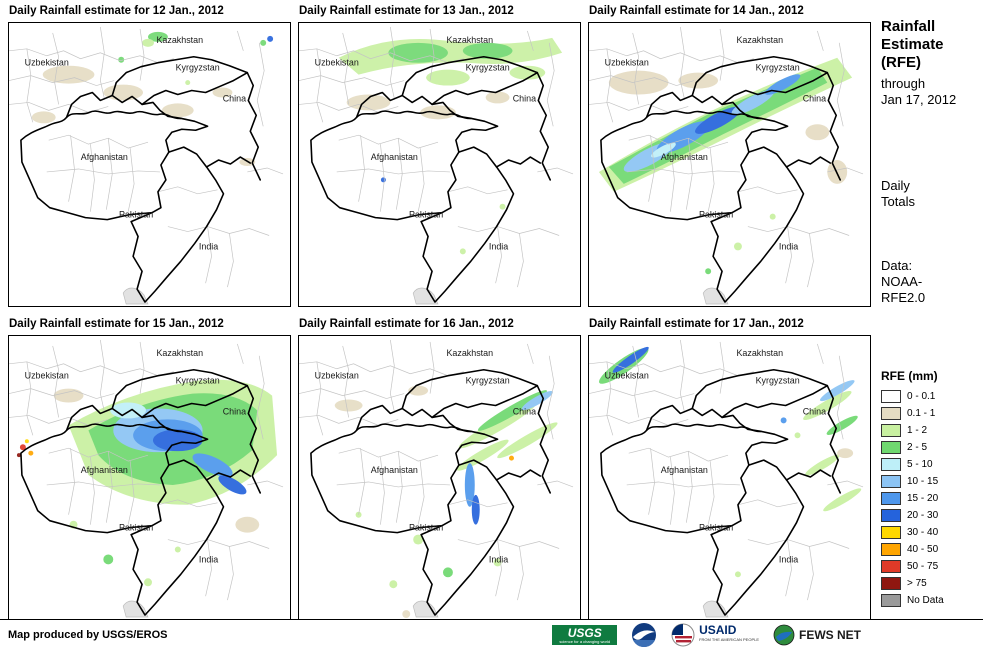 This screenshot has height=649, width=983. I want to click on legend-row: 10 - 15, so click(930, 481).